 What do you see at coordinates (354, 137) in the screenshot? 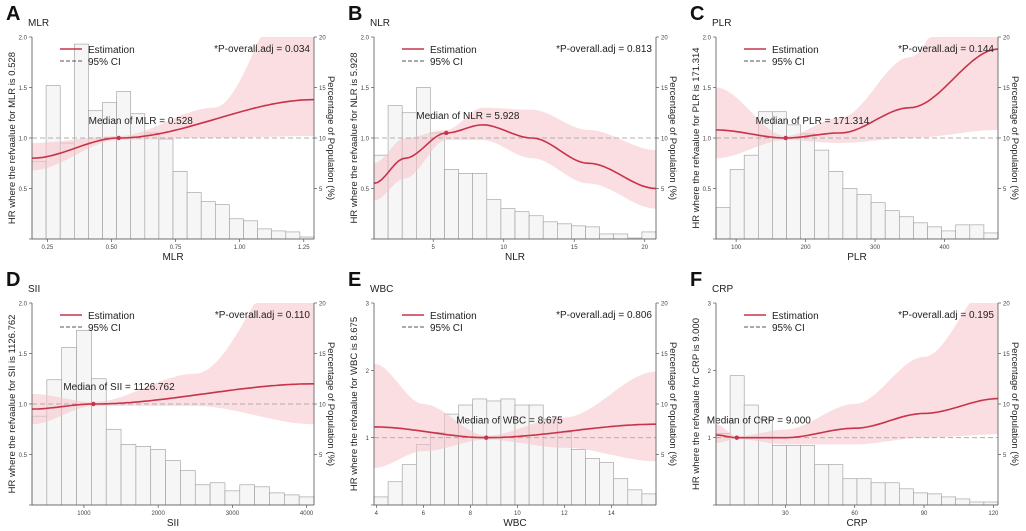
I see `y-axis-label: HR where the refvaalue for NLR is 5.928` at bounding box center [354, 137].